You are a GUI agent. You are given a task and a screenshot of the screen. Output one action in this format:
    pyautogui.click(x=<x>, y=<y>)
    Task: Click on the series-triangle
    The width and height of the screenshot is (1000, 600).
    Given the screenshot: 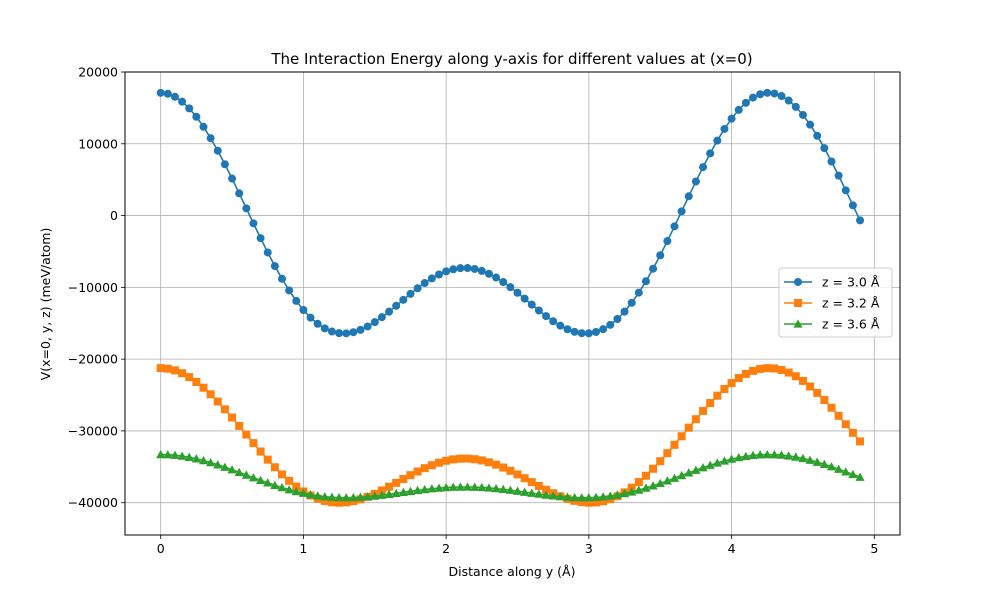 What is the action you would take?
    pyautogui.click(x=510, y=475)
    